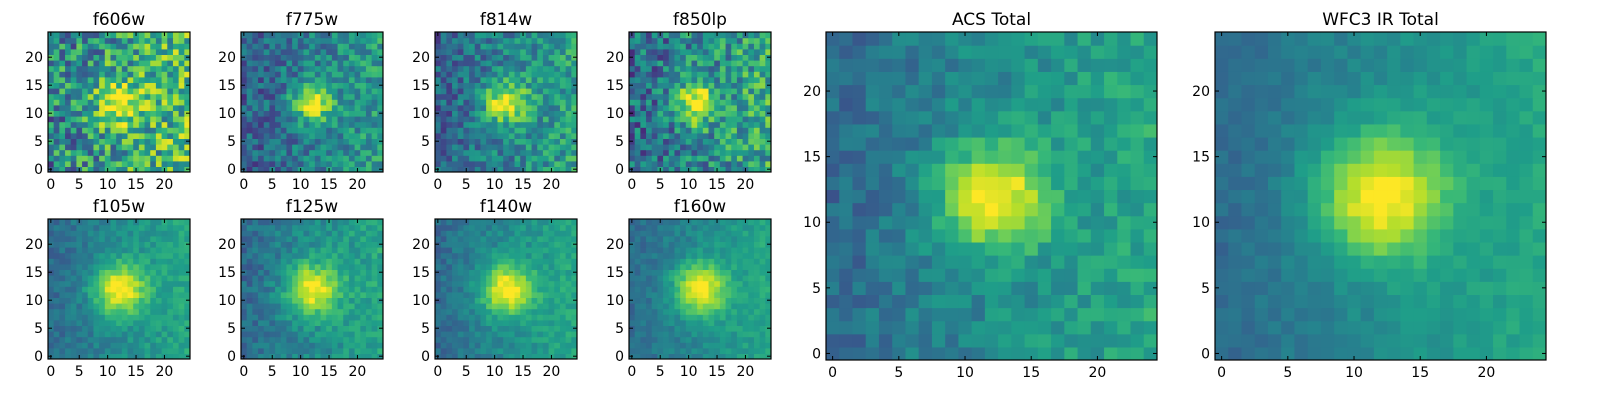 The width and height of the screenshot is (1600, 400). Describe the element at coordinates (231, 170) in the screenshot. I see `y-tick-label: 0` at that location.